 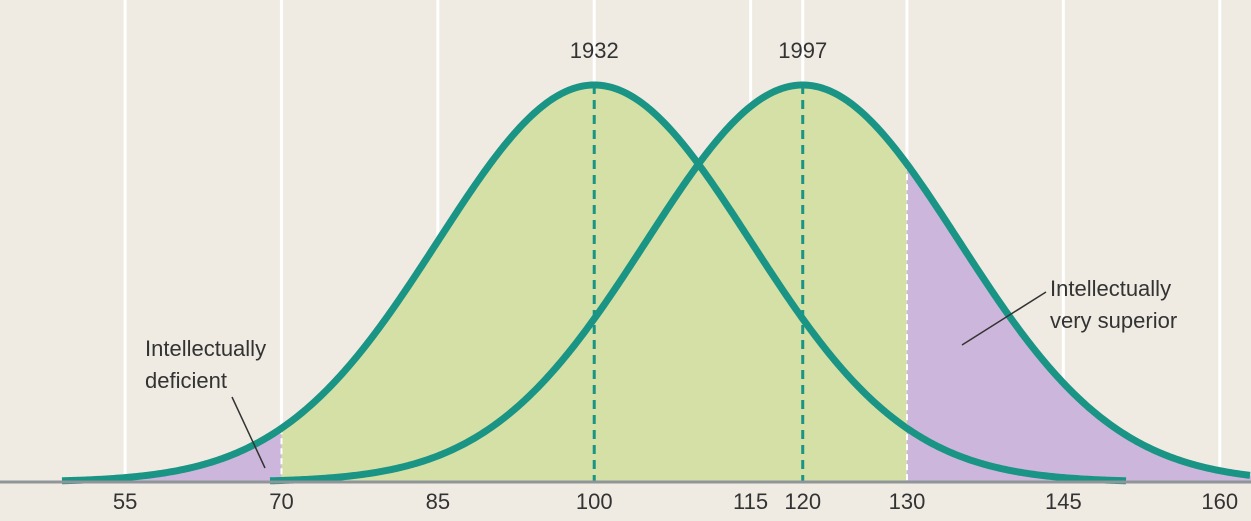 I want to click on x-tick-label: 145, so click(x=1063, y=501).